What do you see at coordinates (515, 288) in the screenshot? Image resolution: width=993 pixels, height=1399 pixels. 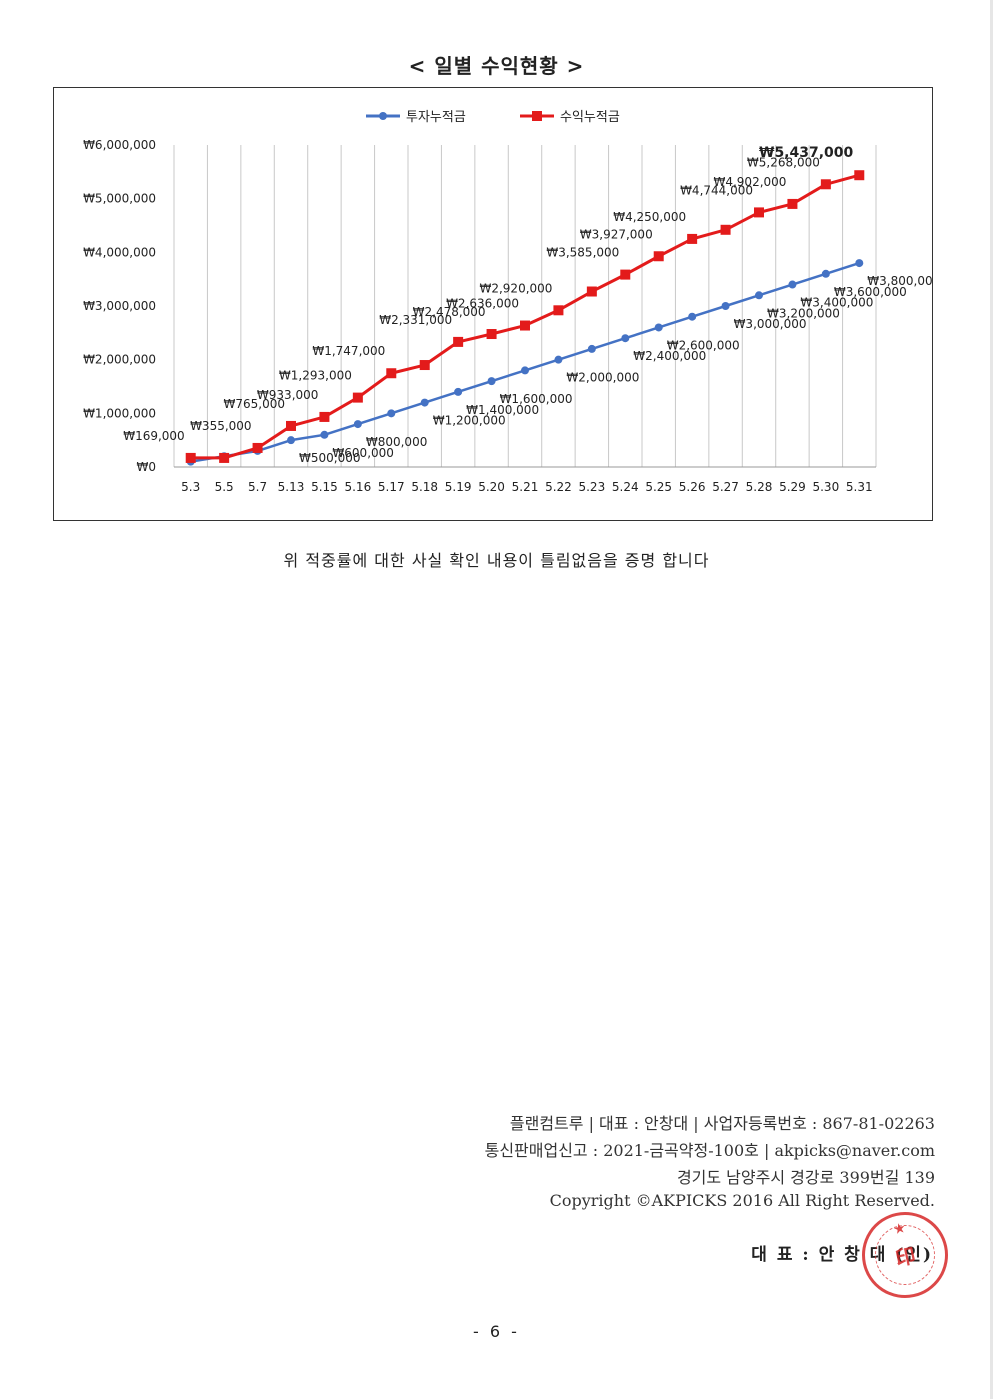 I see `data-label: ₩2,920,000` at bounding box center [515, 288].